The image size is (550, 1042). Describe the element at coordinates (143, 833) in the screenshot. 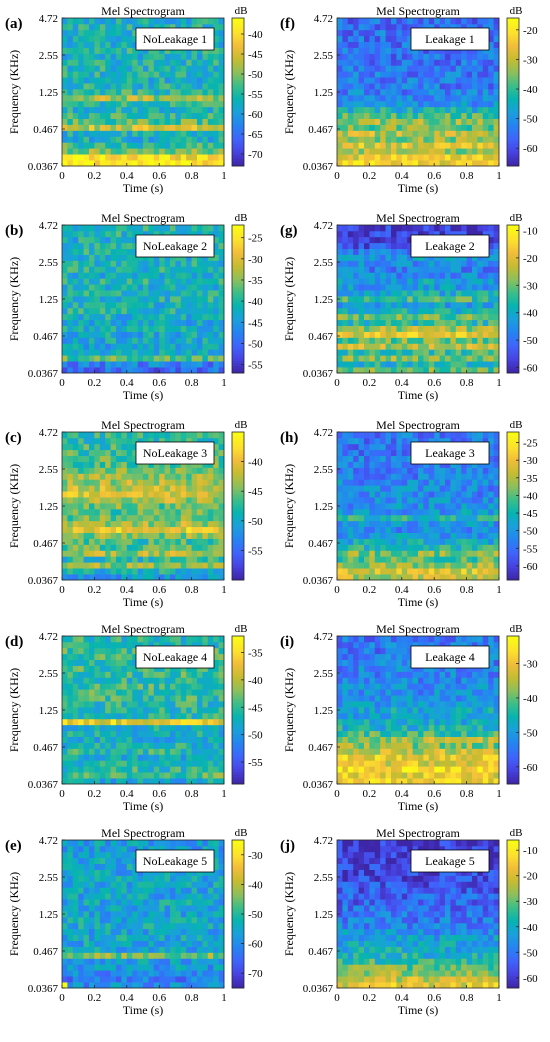

I see `chart-title: Mel Spectrogram` at that location.